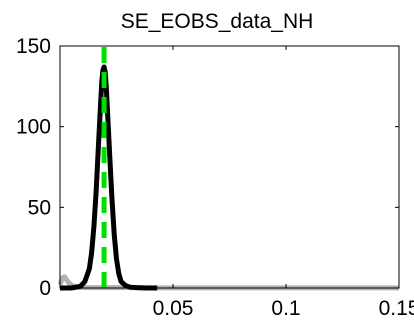  I want to click on y-tick-label: 150, so click(33, 46).